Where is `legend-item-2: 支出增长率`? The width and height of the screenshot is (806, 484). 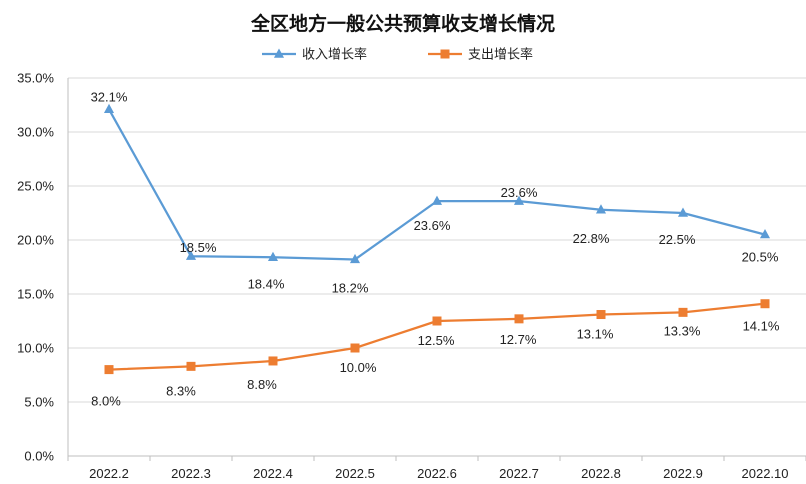 legend-item-2: 支出增长率 is located at coordinates (480, 55).